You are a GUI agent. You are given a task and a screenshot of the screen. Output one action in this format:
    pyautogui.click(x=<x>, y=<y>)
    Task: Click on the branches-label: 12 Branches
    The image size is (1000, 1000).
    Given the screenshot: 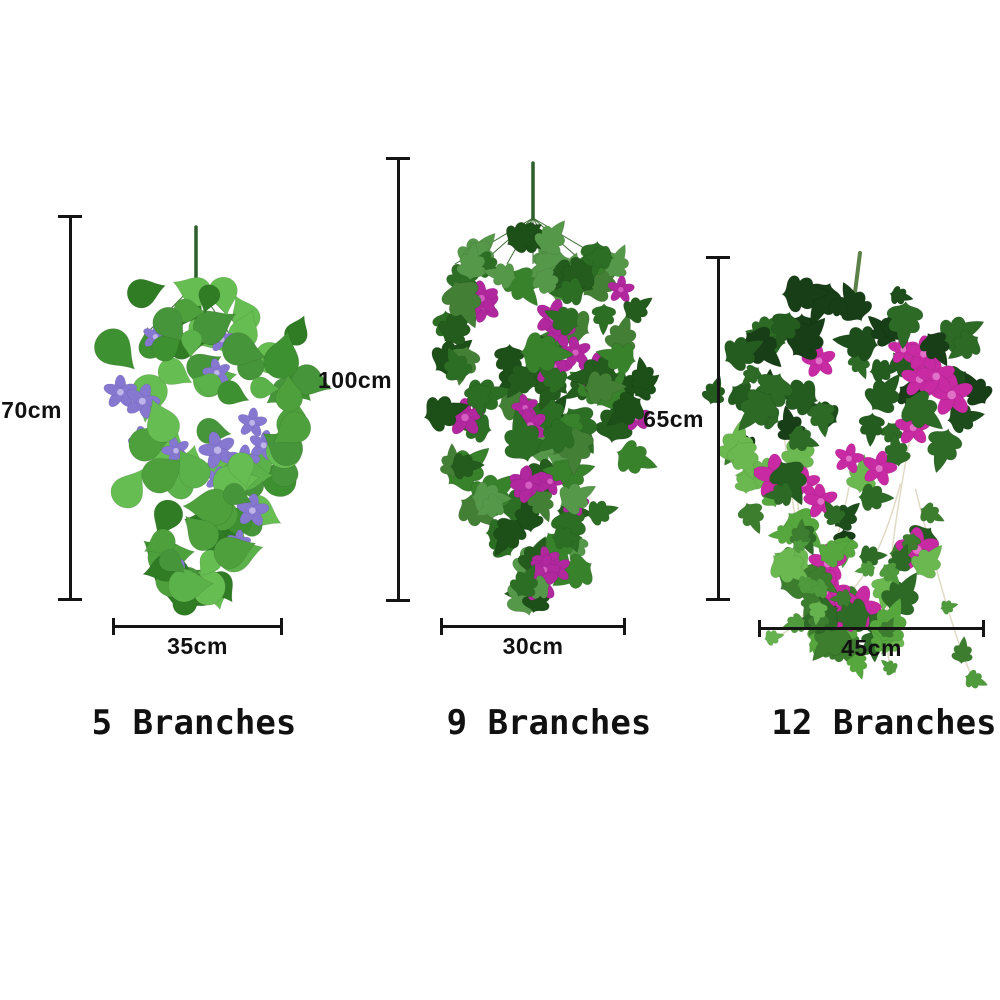 What is the action you would take?
    pyautogui.click(x=884, y=723)
    